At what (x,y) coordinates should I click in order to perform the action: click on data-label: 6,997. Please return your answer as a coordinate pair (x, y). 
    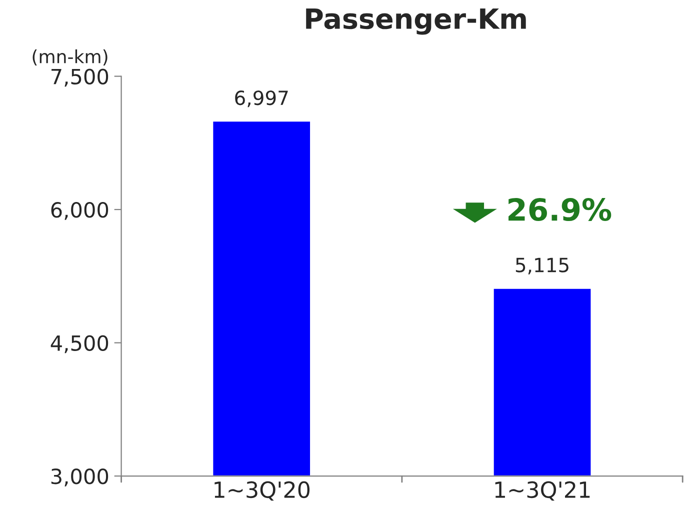
    Looking at the image, I should click on (261, 99).